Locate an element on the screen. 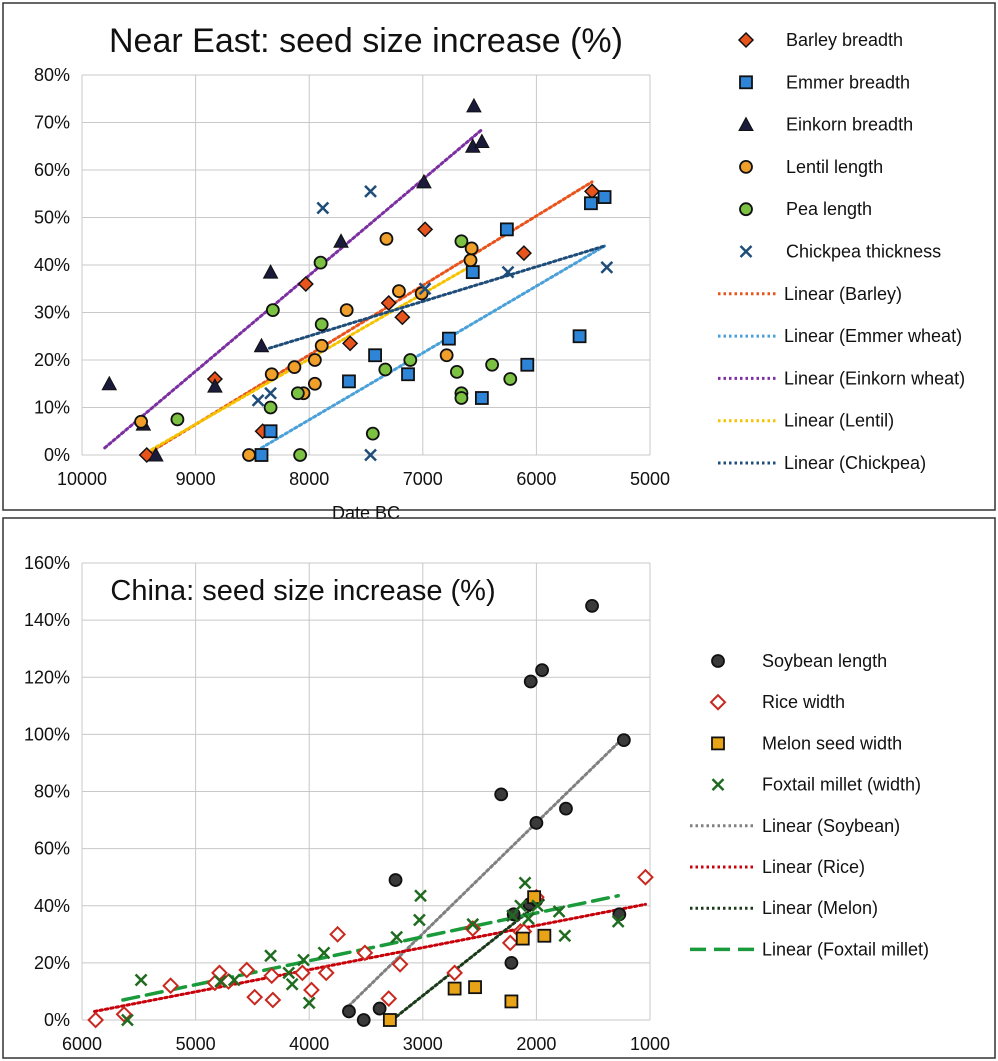 The image size is (998, 1061). legend-marker-foxtail-millet-width is located at coordinates (718, 784).